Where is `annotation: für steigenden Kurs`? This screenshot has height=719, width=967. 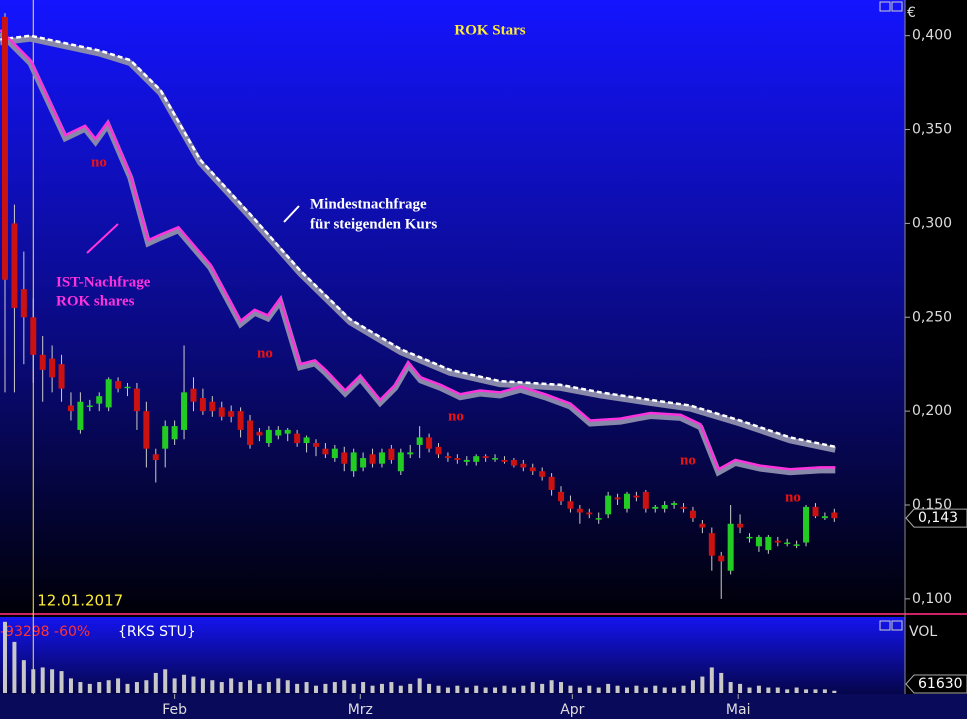
annotation: für steigenden Kurs is located at coordinates (373, 224).